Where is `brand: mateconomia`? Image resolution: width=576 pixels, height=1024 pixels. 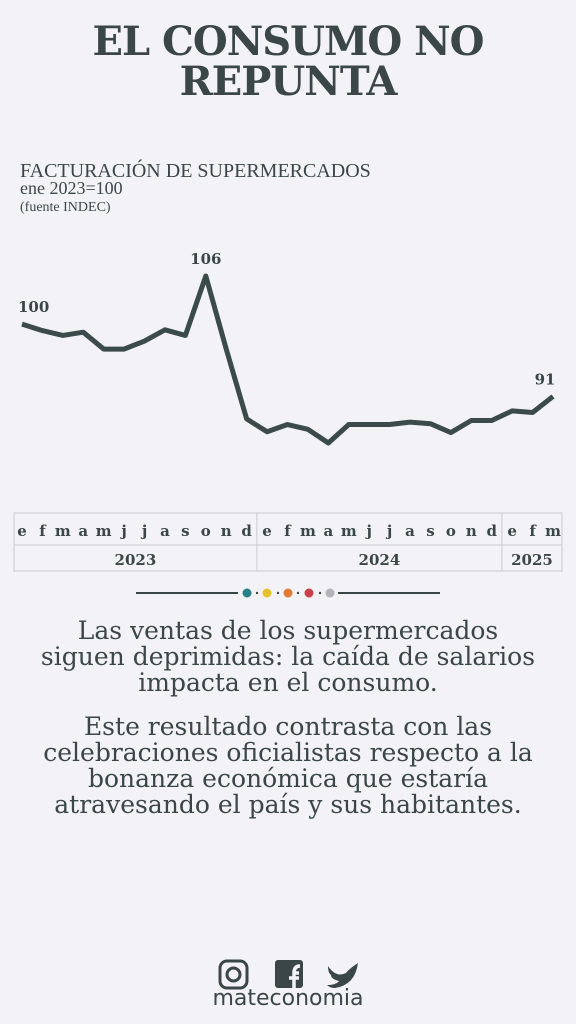
brand: mateconomia is located at coordinates (288, 998).